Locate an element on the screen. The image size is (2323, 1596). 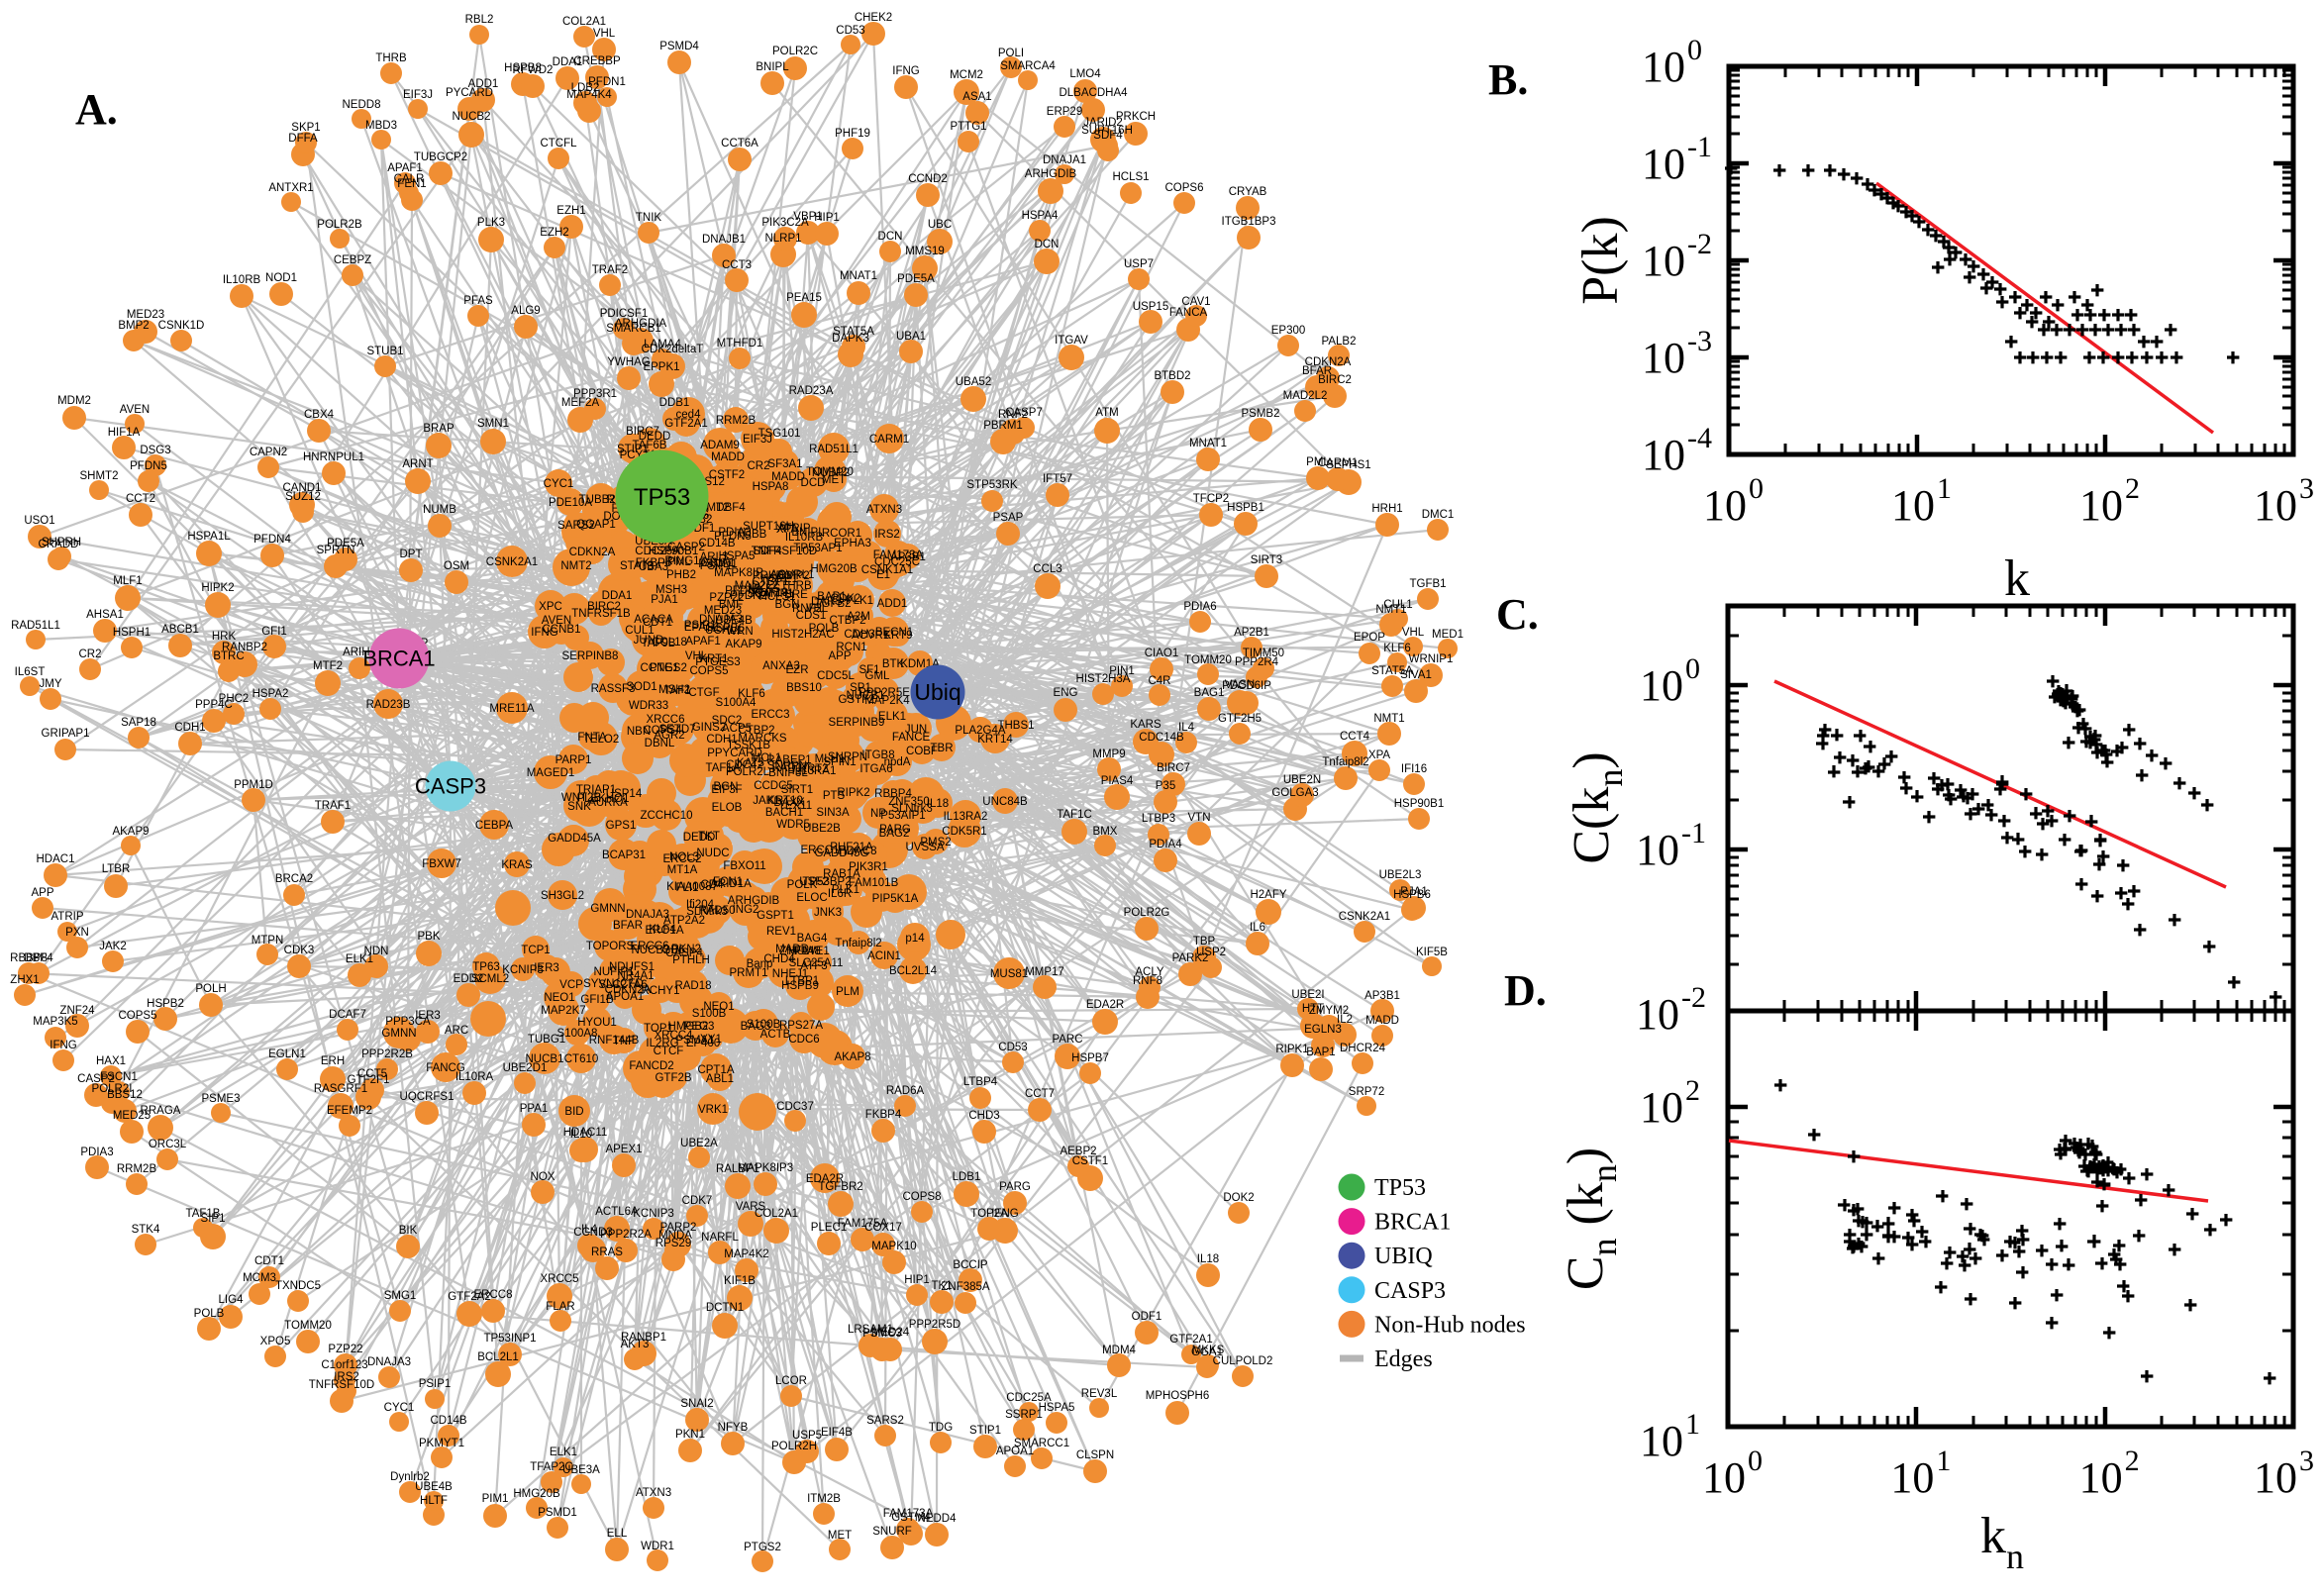
svg-text: RAD18 is located at coordinates (693, 986).